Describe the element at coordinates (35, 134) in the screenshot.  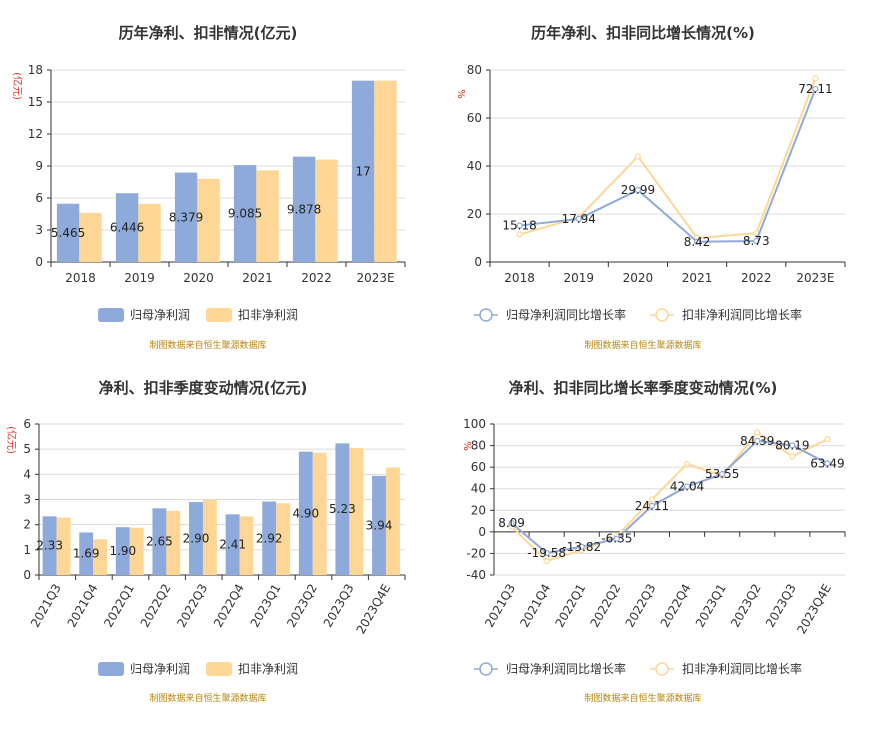
I see `y-tick-label: 12` at that location.